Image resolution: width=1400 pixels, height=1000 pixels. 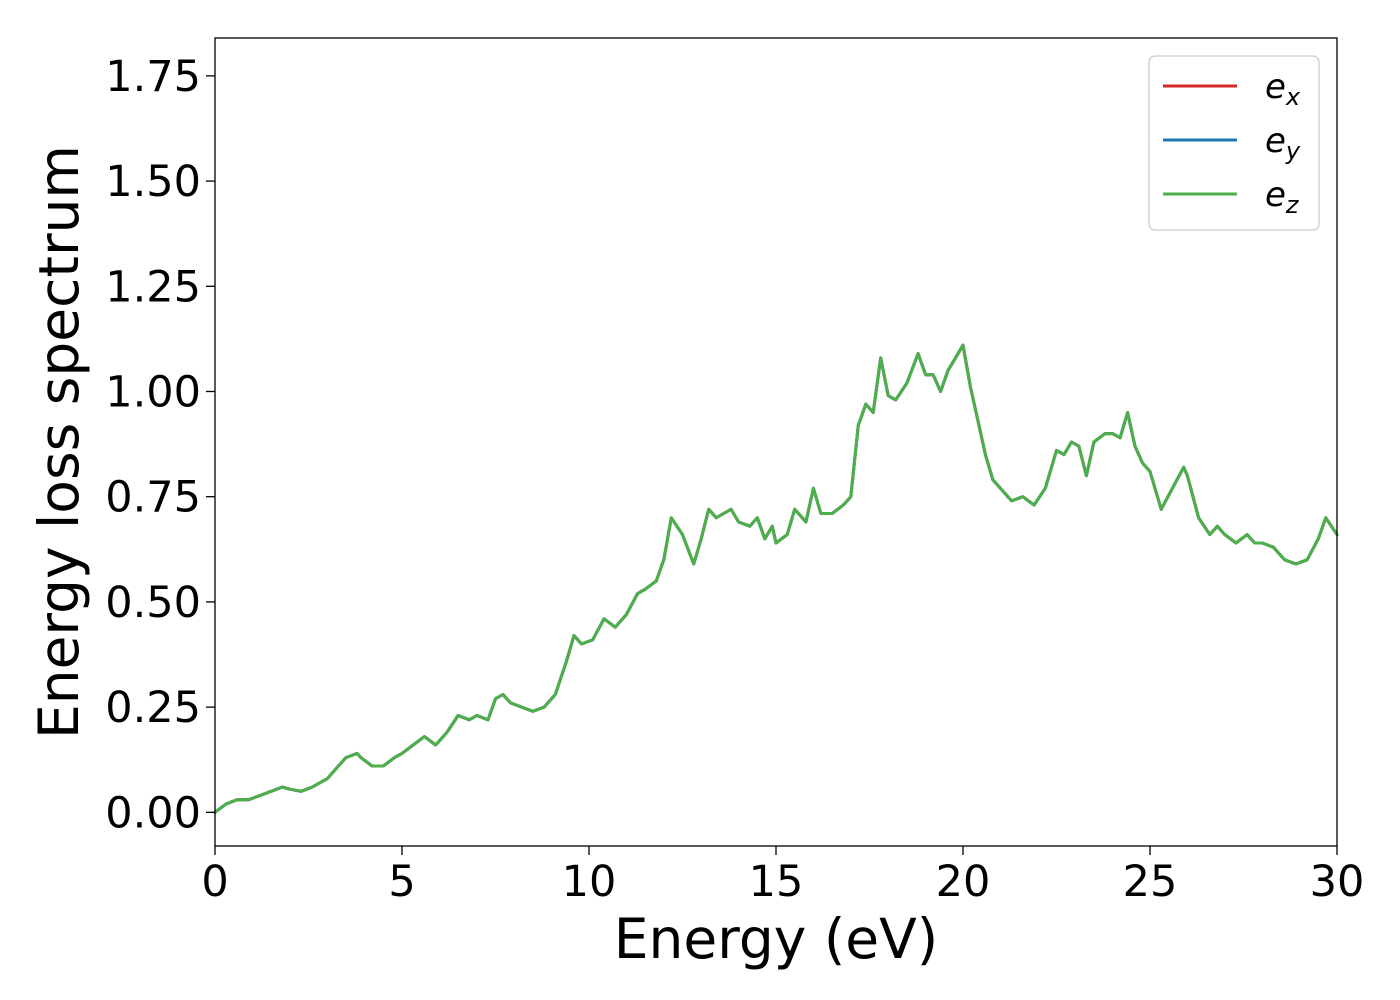 What do you see at coordinates (160, 445) in the screenshot?
I see `y-axis-ticks: 0.00 0.25 0.50 0.75 1.00 1.25 1.50 1.75` at bounding box center [160, 445].